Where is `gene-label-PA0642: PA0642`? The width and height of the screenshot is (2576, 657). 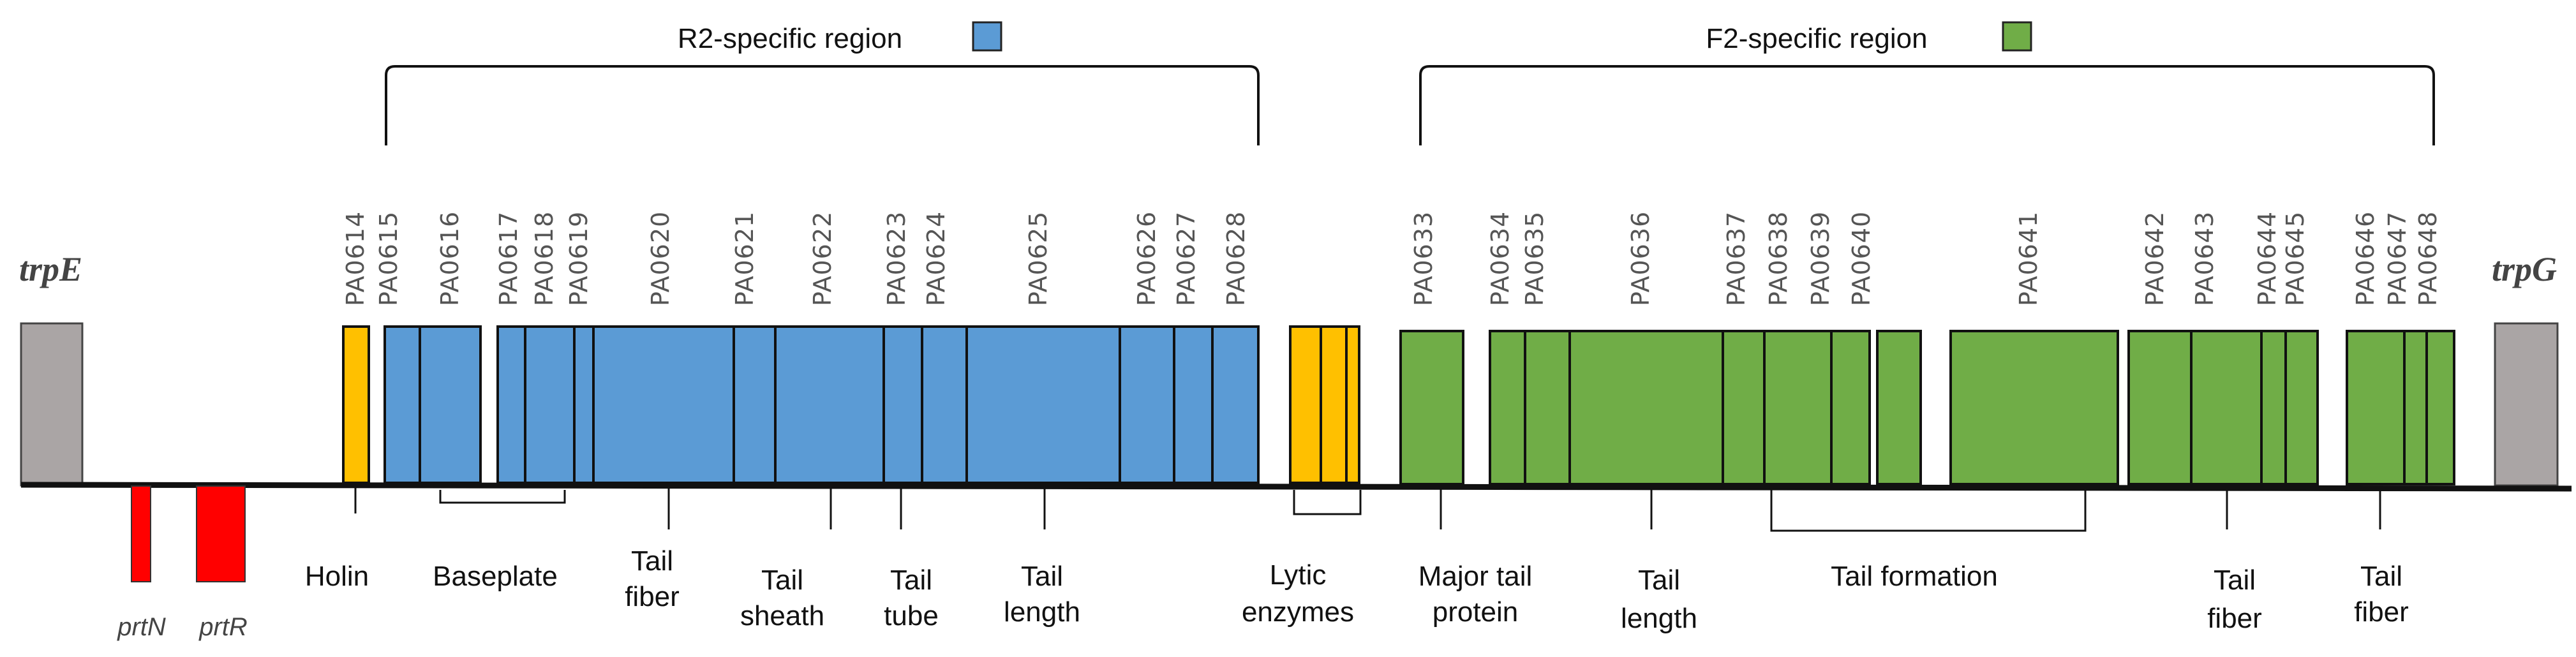 gene-label-PA0642: PA0642 is located at coordinates (2155, 258).